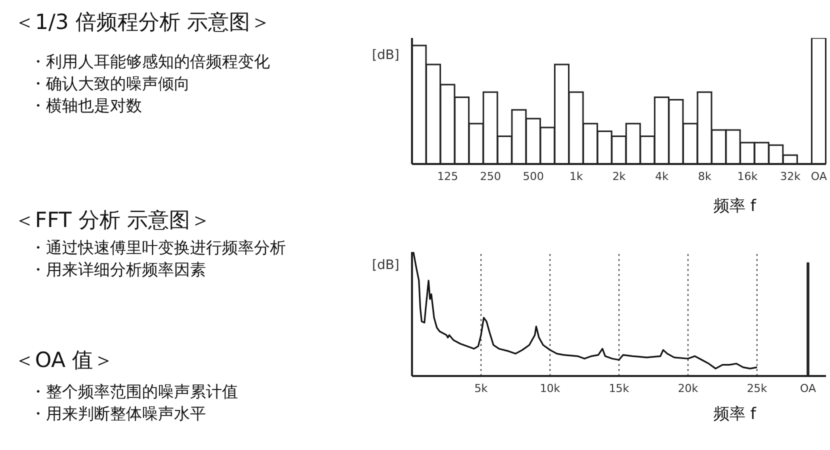 The height and width of the screenshot is (450, 830). I want to click on x-tick-label: 5k, so click(481, 388).